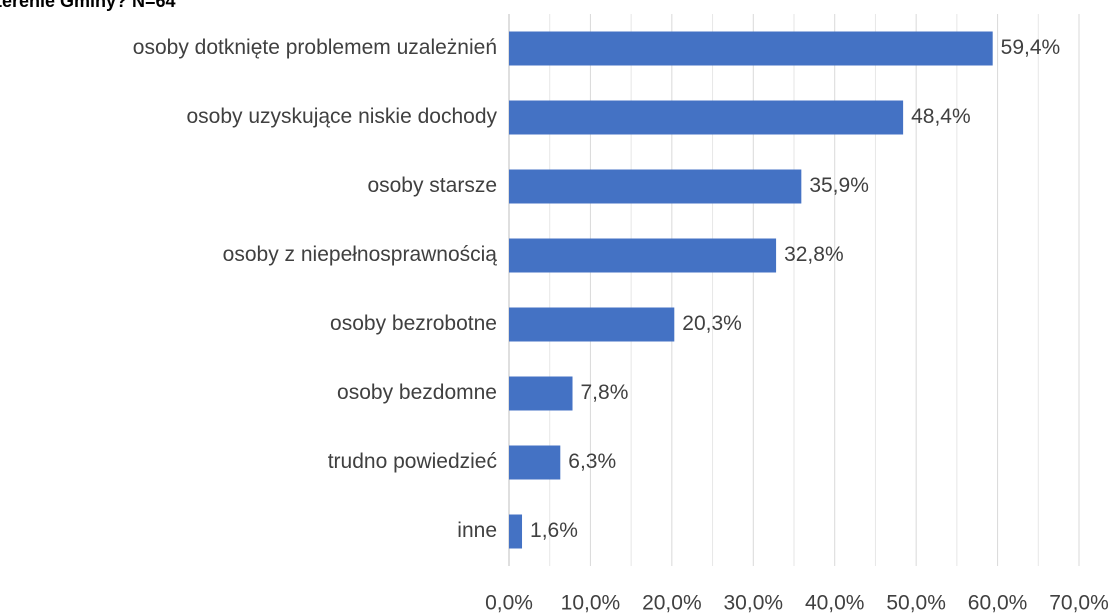 Image resolution: width=1117 pixels, height=616 pixels. What do you see at coordinates (941, 116) in the screenshot?
I see `value-label: 48,4%` at bounding box center [941, 116].